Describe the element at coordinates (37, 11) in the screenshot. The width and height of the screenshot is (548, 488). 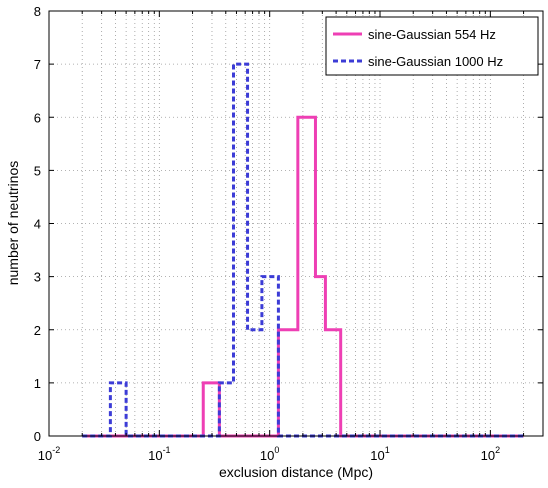
I see `y-tick-label: 8` at that location.